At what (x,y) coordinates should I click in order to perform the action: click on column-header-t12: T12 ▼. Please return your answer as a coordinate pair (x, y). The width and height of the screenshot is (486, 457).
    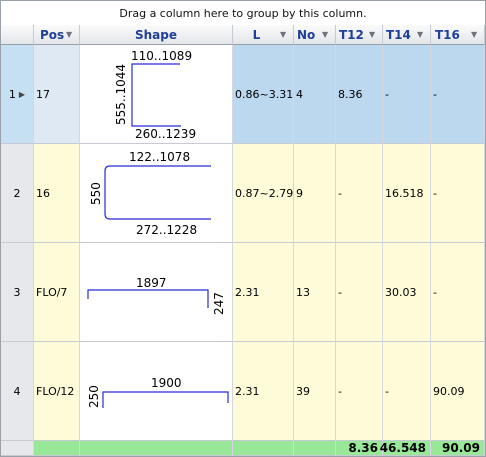
    Looking at the image, I should click on (359, 35).